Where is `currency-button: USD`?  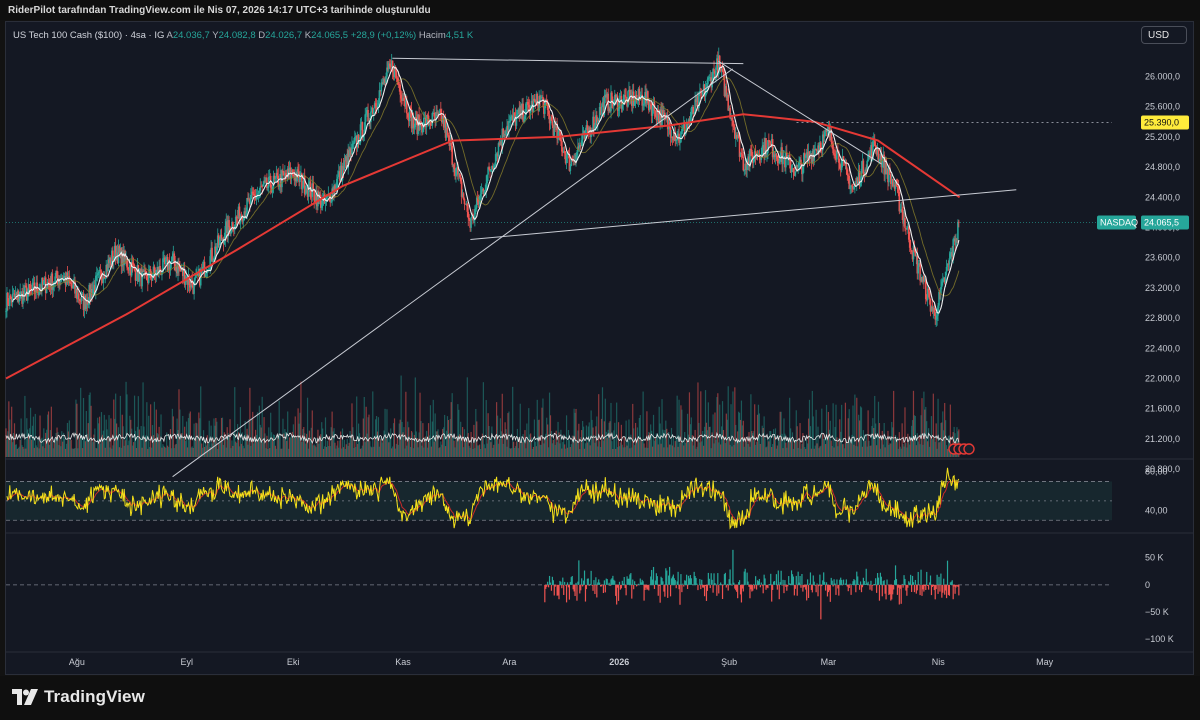 currency-button: USD is located at coordinates (1164, 35).